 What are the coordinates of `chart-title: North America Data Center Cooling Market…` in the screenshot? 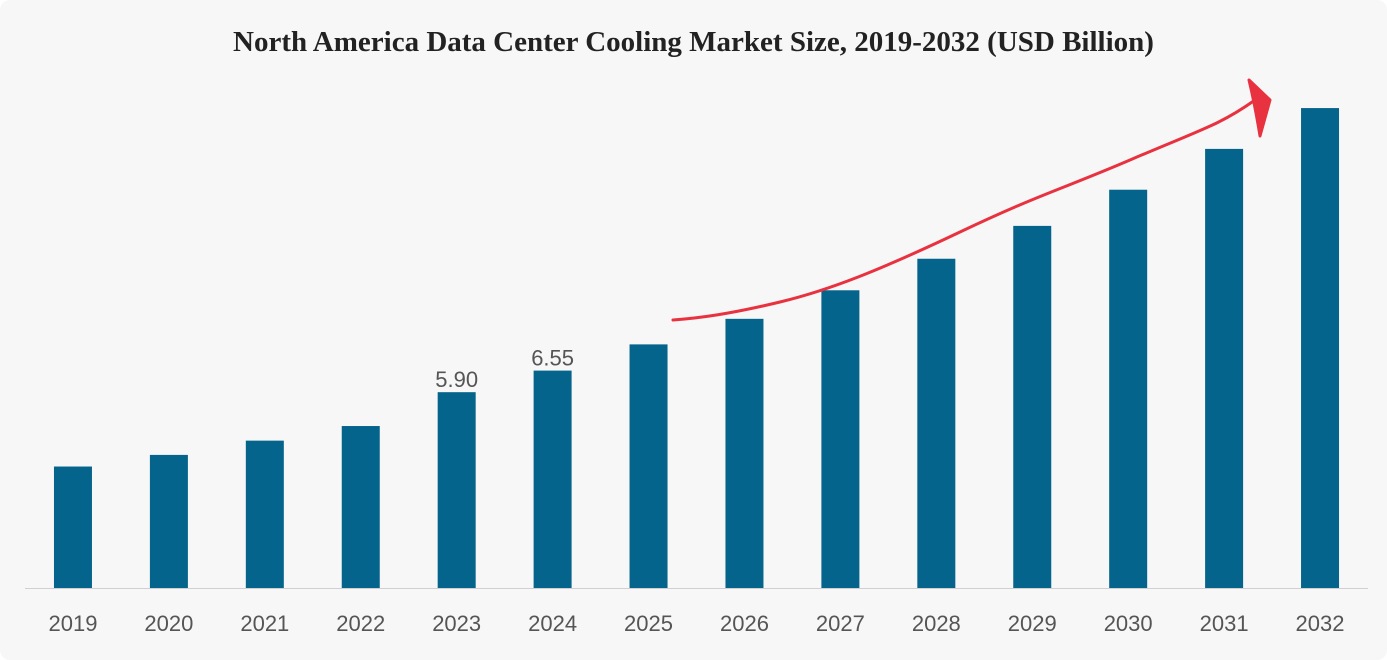 It's located at (693, 42).